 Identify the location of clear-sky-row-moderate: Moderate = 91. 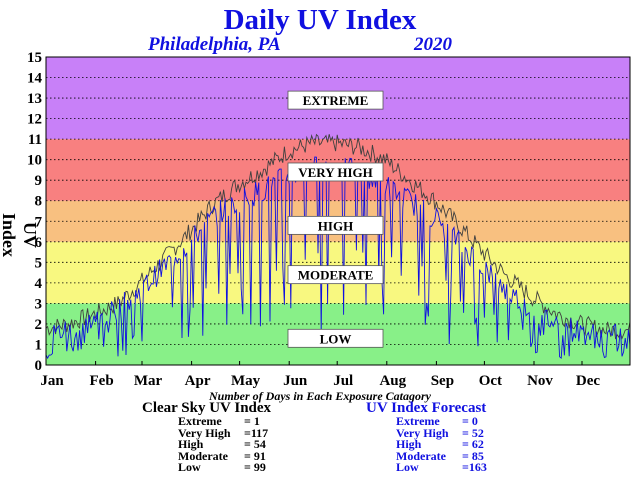
(223, 455).